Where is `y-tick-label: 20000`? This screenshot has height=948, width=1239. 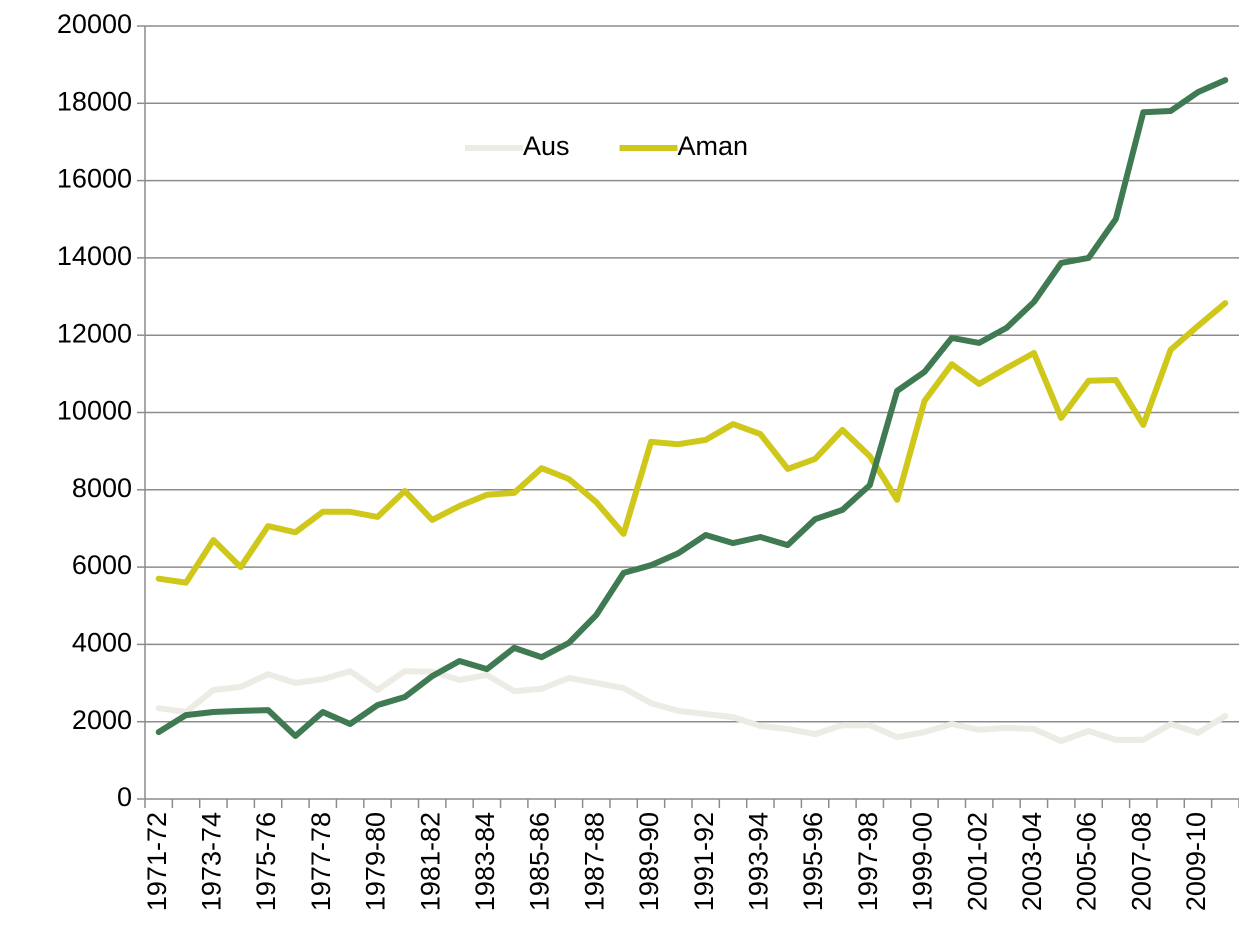
y-tick-label: 20000 is located at coordinates (94, 24).